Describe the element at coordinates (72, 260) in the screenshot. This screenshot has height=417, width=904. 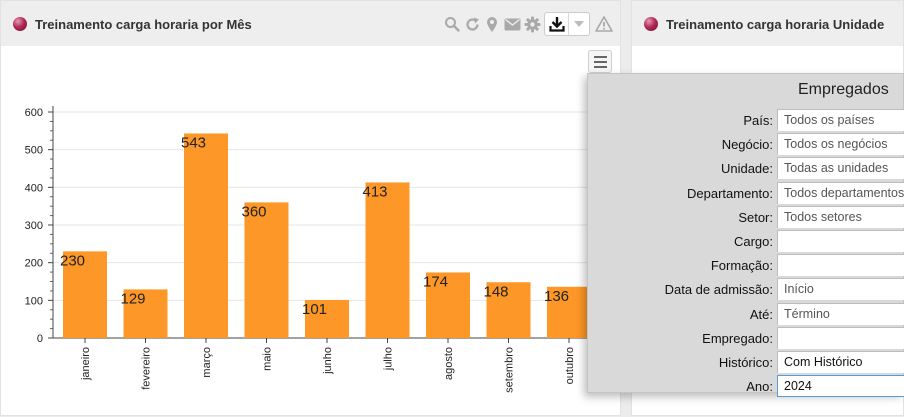
I see `data-label: 230` at that location.